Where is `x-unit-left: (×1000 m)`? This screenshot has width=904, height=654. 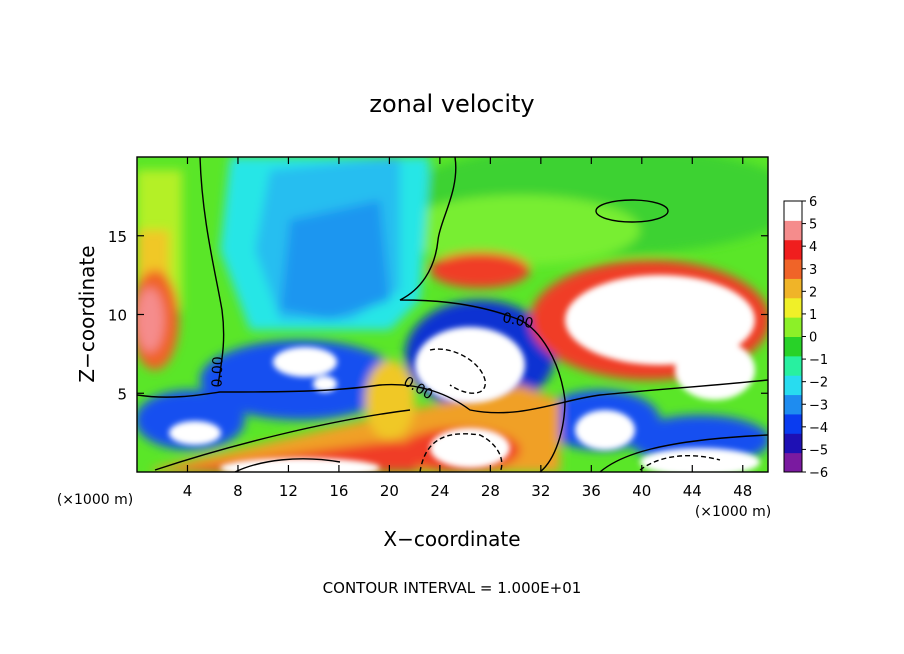
x-unit-left: (×1000 m) is located at coordinates (95, 500).